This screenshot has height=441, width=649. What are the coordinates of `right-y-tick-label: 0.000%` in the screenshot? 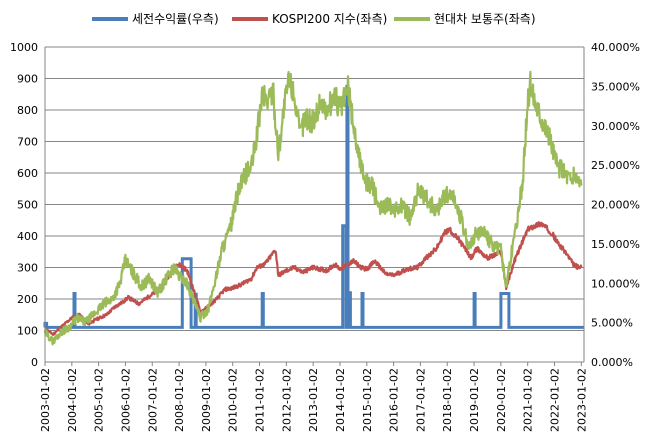 It's located at (612, 362).